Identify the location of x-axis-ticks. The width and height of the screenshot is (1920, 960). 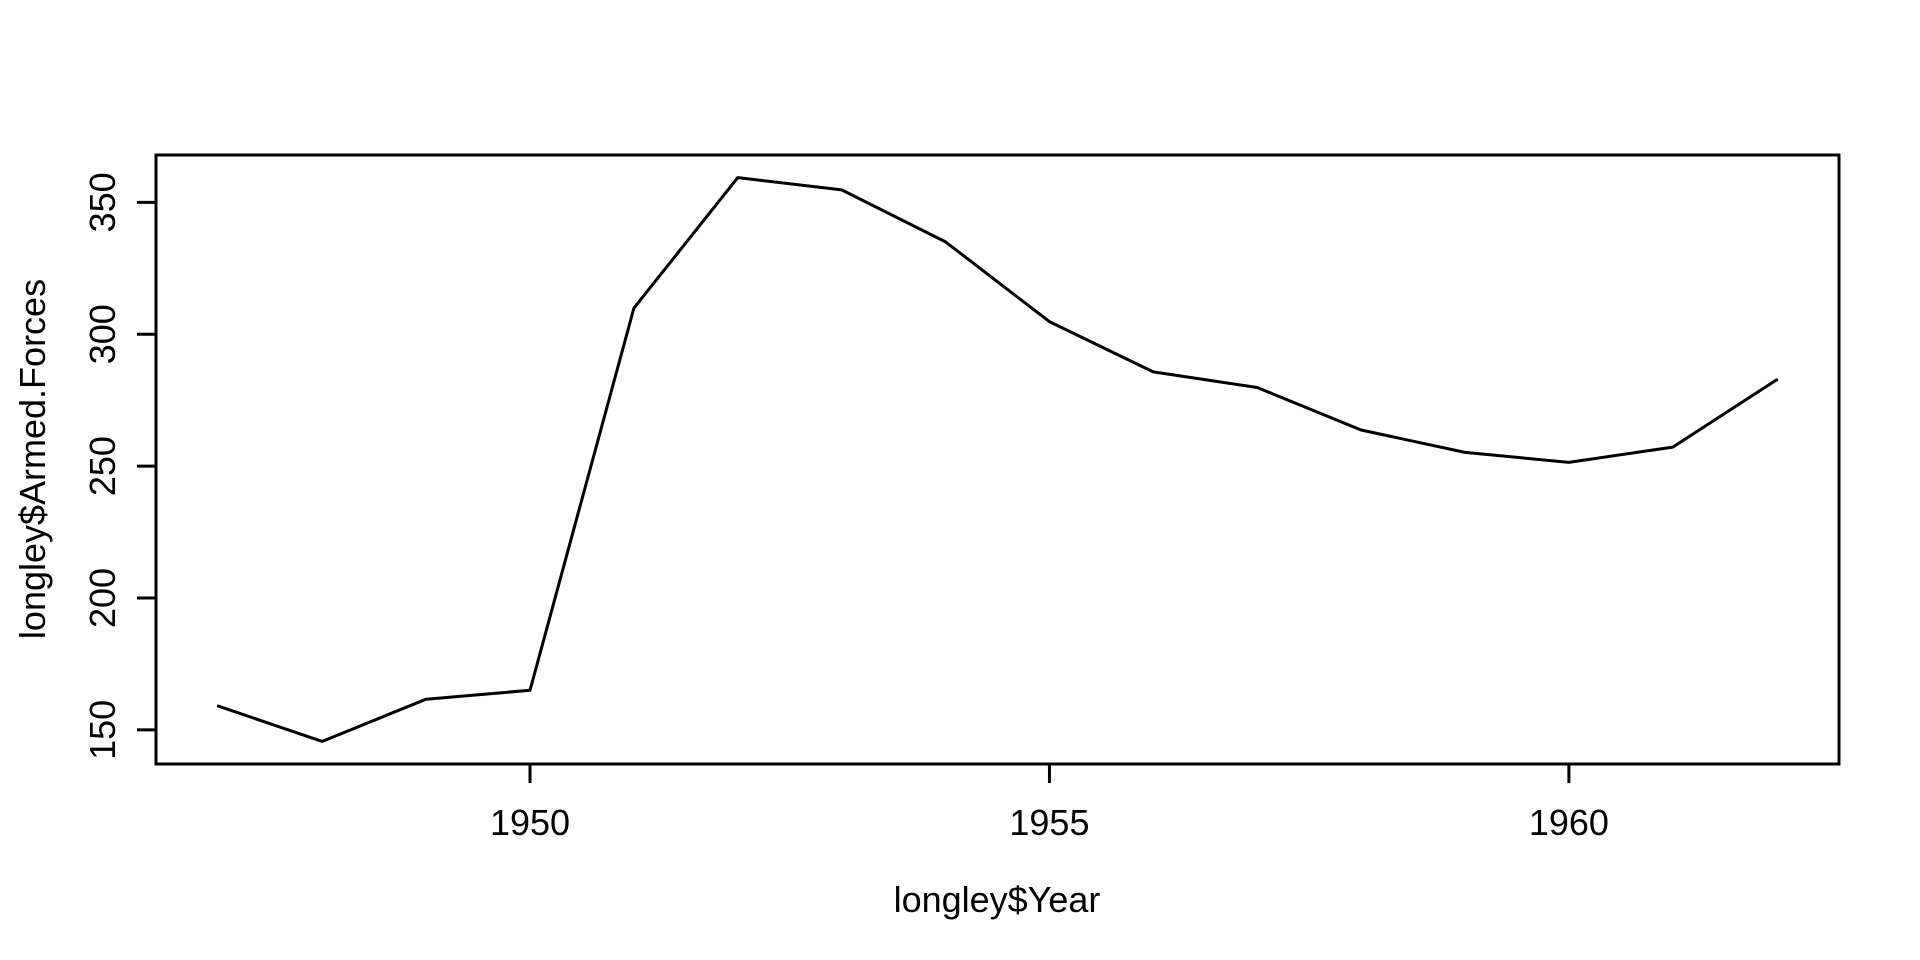
(1049, 773).